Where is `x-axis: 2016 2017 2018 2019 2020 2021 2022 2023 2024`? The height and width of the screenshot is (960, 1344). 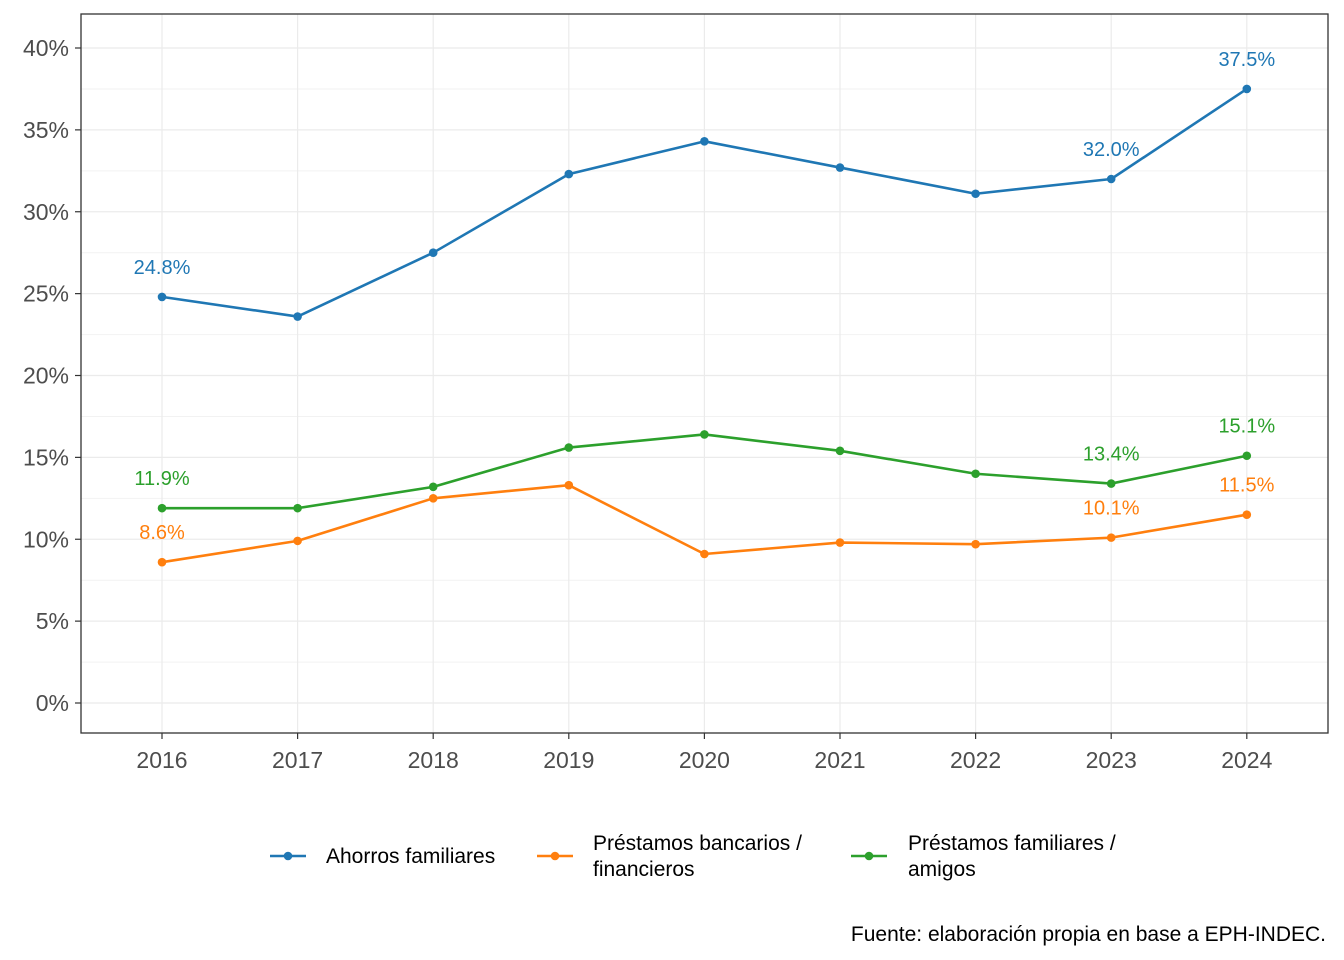
x-axis: 2016 2017 2018 2019 2020 2021 2022 2023 2024 is located at coordinates (704, 753).